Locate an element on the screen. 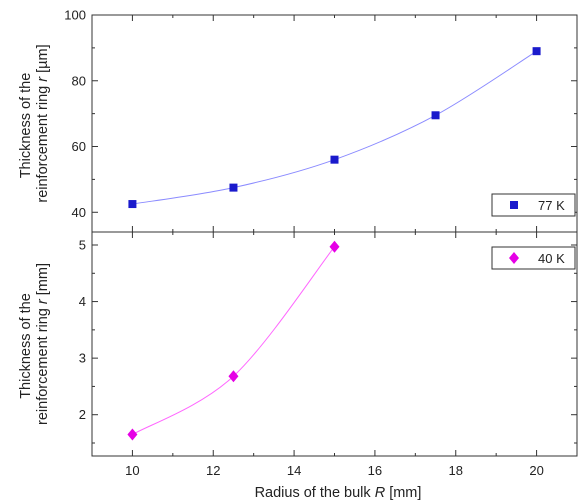 This screenshot has height=503, width=580. bottom-legend-marker is located at coordinates (514, 258).